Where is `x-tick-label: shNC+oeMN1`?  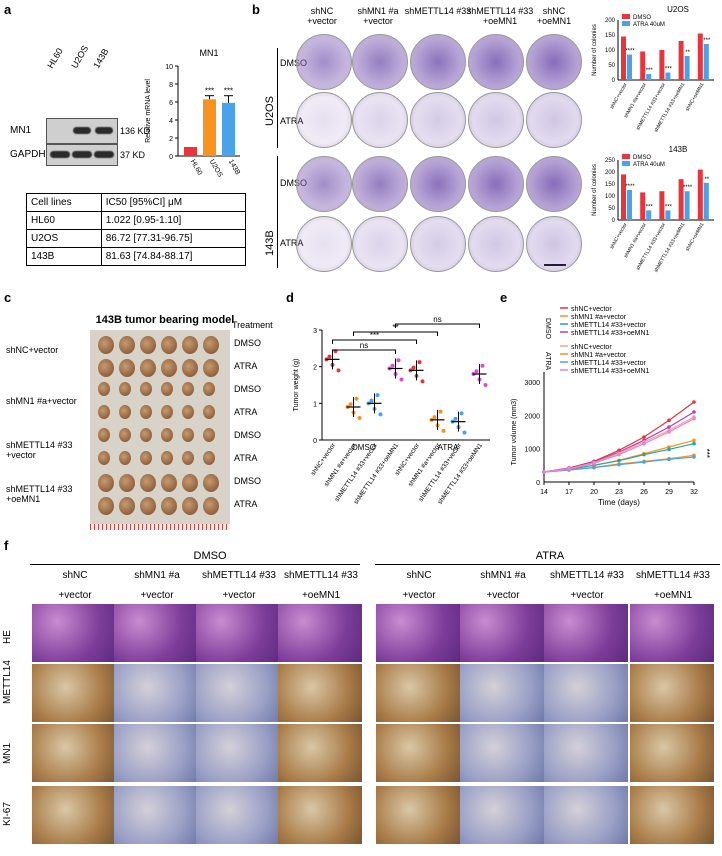
x-tick-label: shNC+oeMN1 is located at coordinates (695, 237).